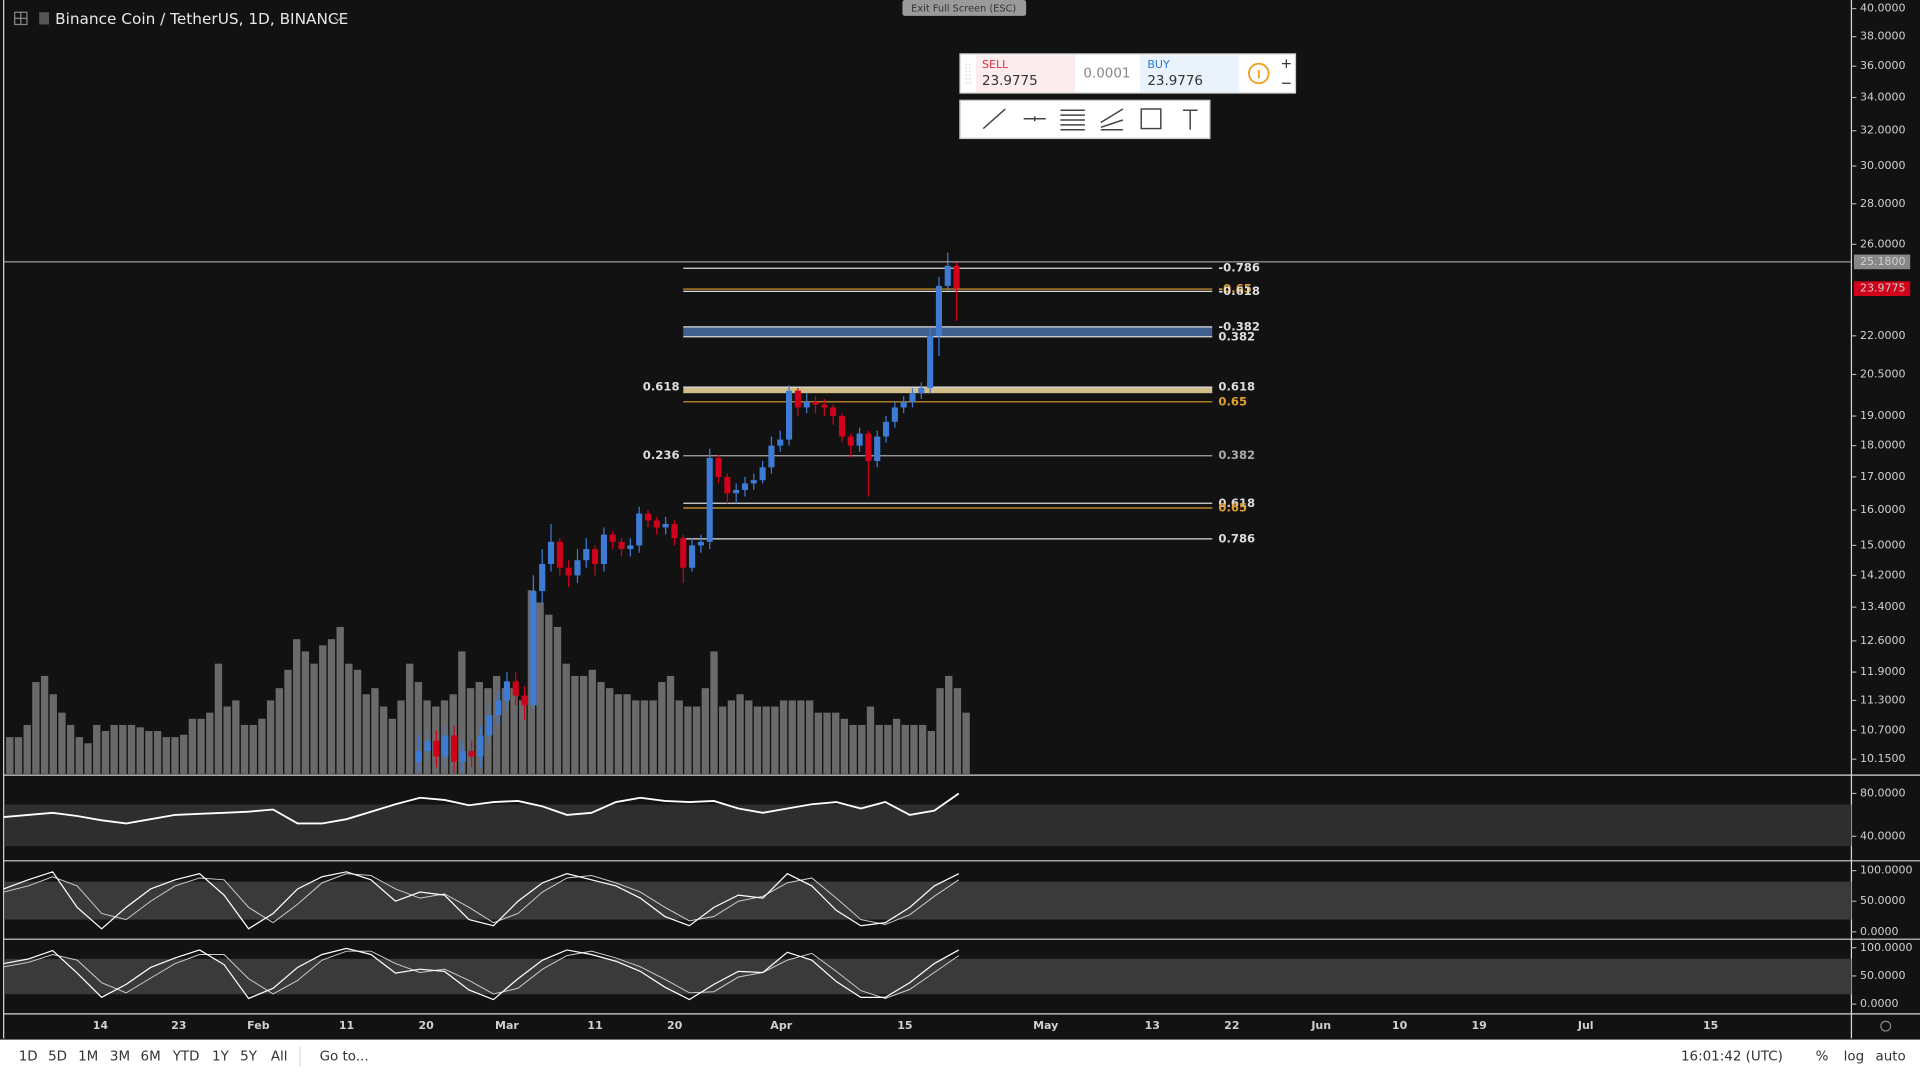 This screenshot has width=1920, height=1080. Describe the element at coordinates (186, 1057) in the screenshot. I see `range-button: YTD` at that location.